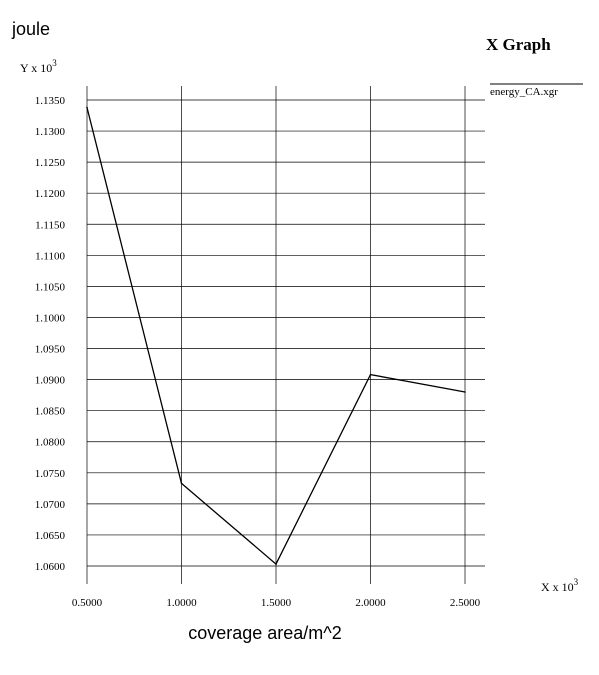 The width and height of the screenshot is (599, 675). What do you see at coordinates (50, 318) in the screenshot?
I see `y-tick-label: 1.1000` at bounding box center [50, 318].